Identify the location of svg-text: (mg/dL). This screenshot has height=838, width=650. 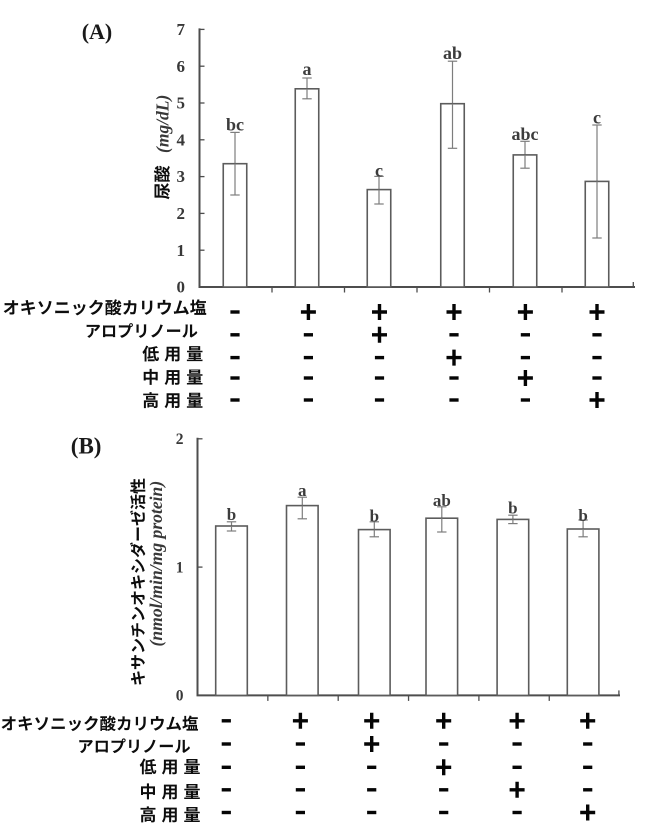
(162, 124).